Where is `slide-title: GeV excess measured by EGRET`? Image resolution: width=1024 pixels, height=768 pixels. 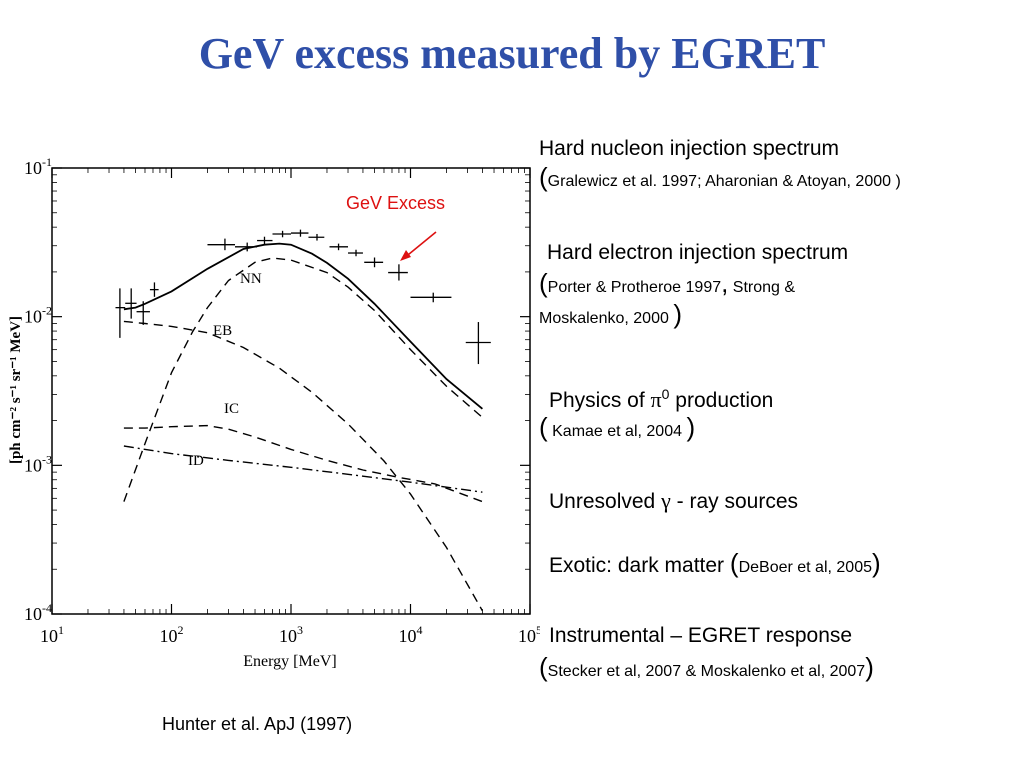 slide-title: GeV excess measured by EGRET is located at coordinates (512, 53).